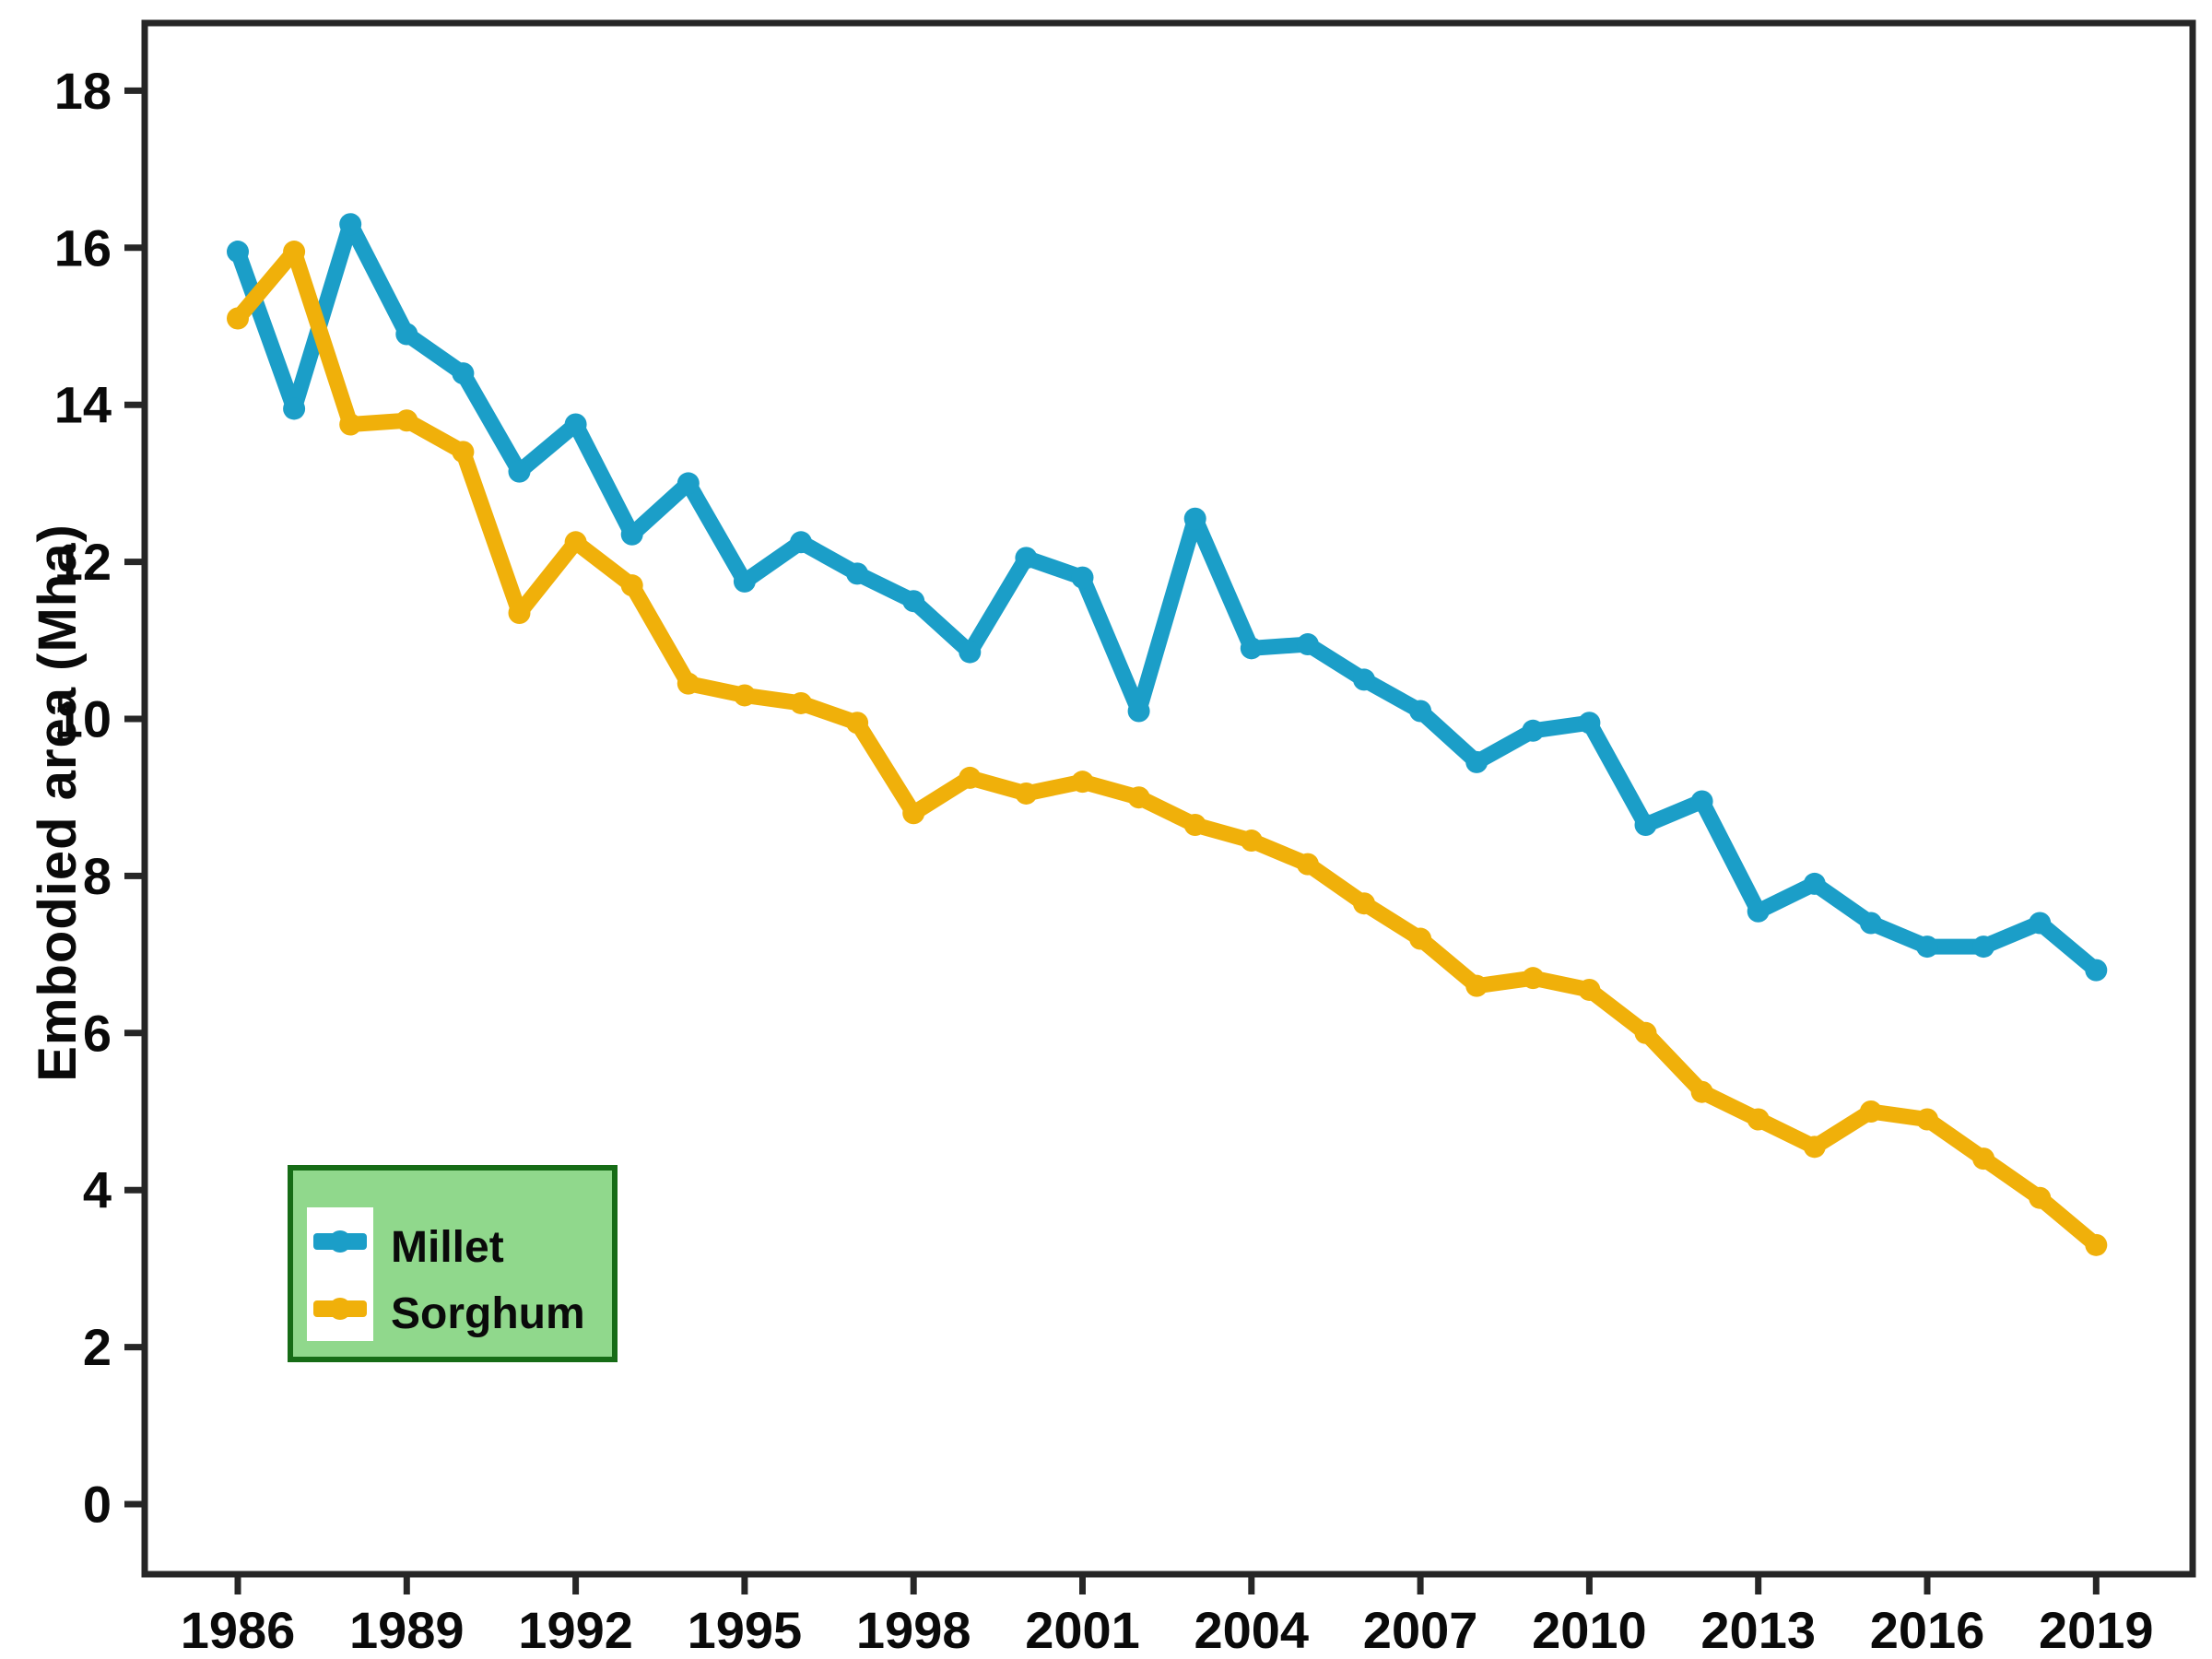  Describe the element at coordinates (58, 803) in the screenshot. I see `y-axis-title: Embodied area (Mha)` at that location.